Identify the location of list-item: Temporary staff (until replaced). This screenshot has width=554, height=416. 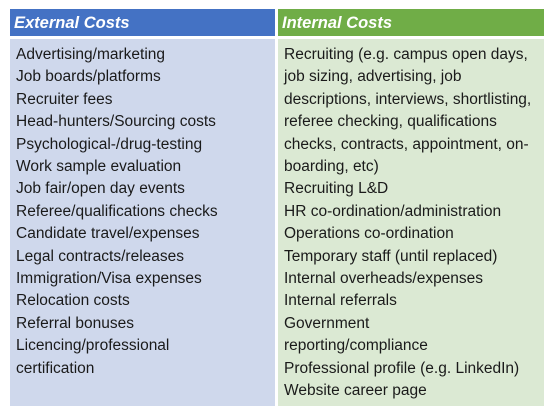
(391, 256).